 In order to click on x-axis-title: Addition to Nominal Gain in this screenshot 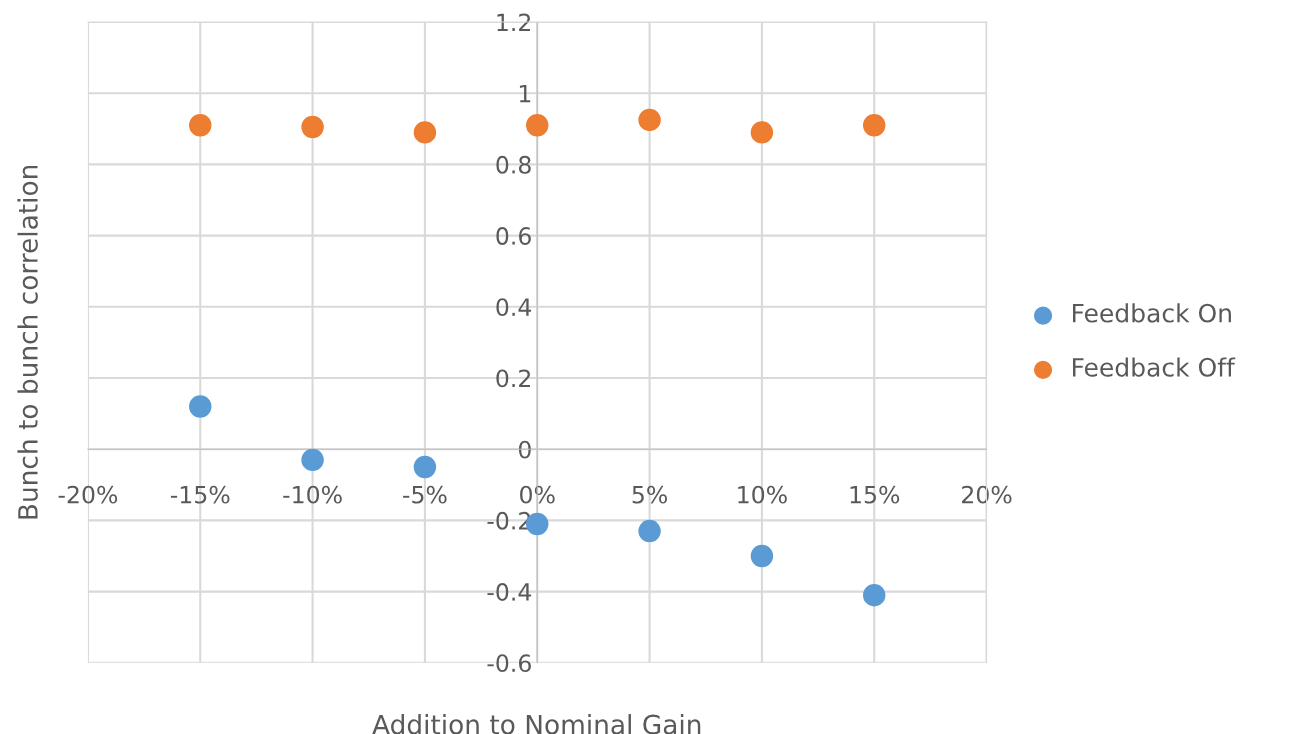, I will do `click(536, 724)`.